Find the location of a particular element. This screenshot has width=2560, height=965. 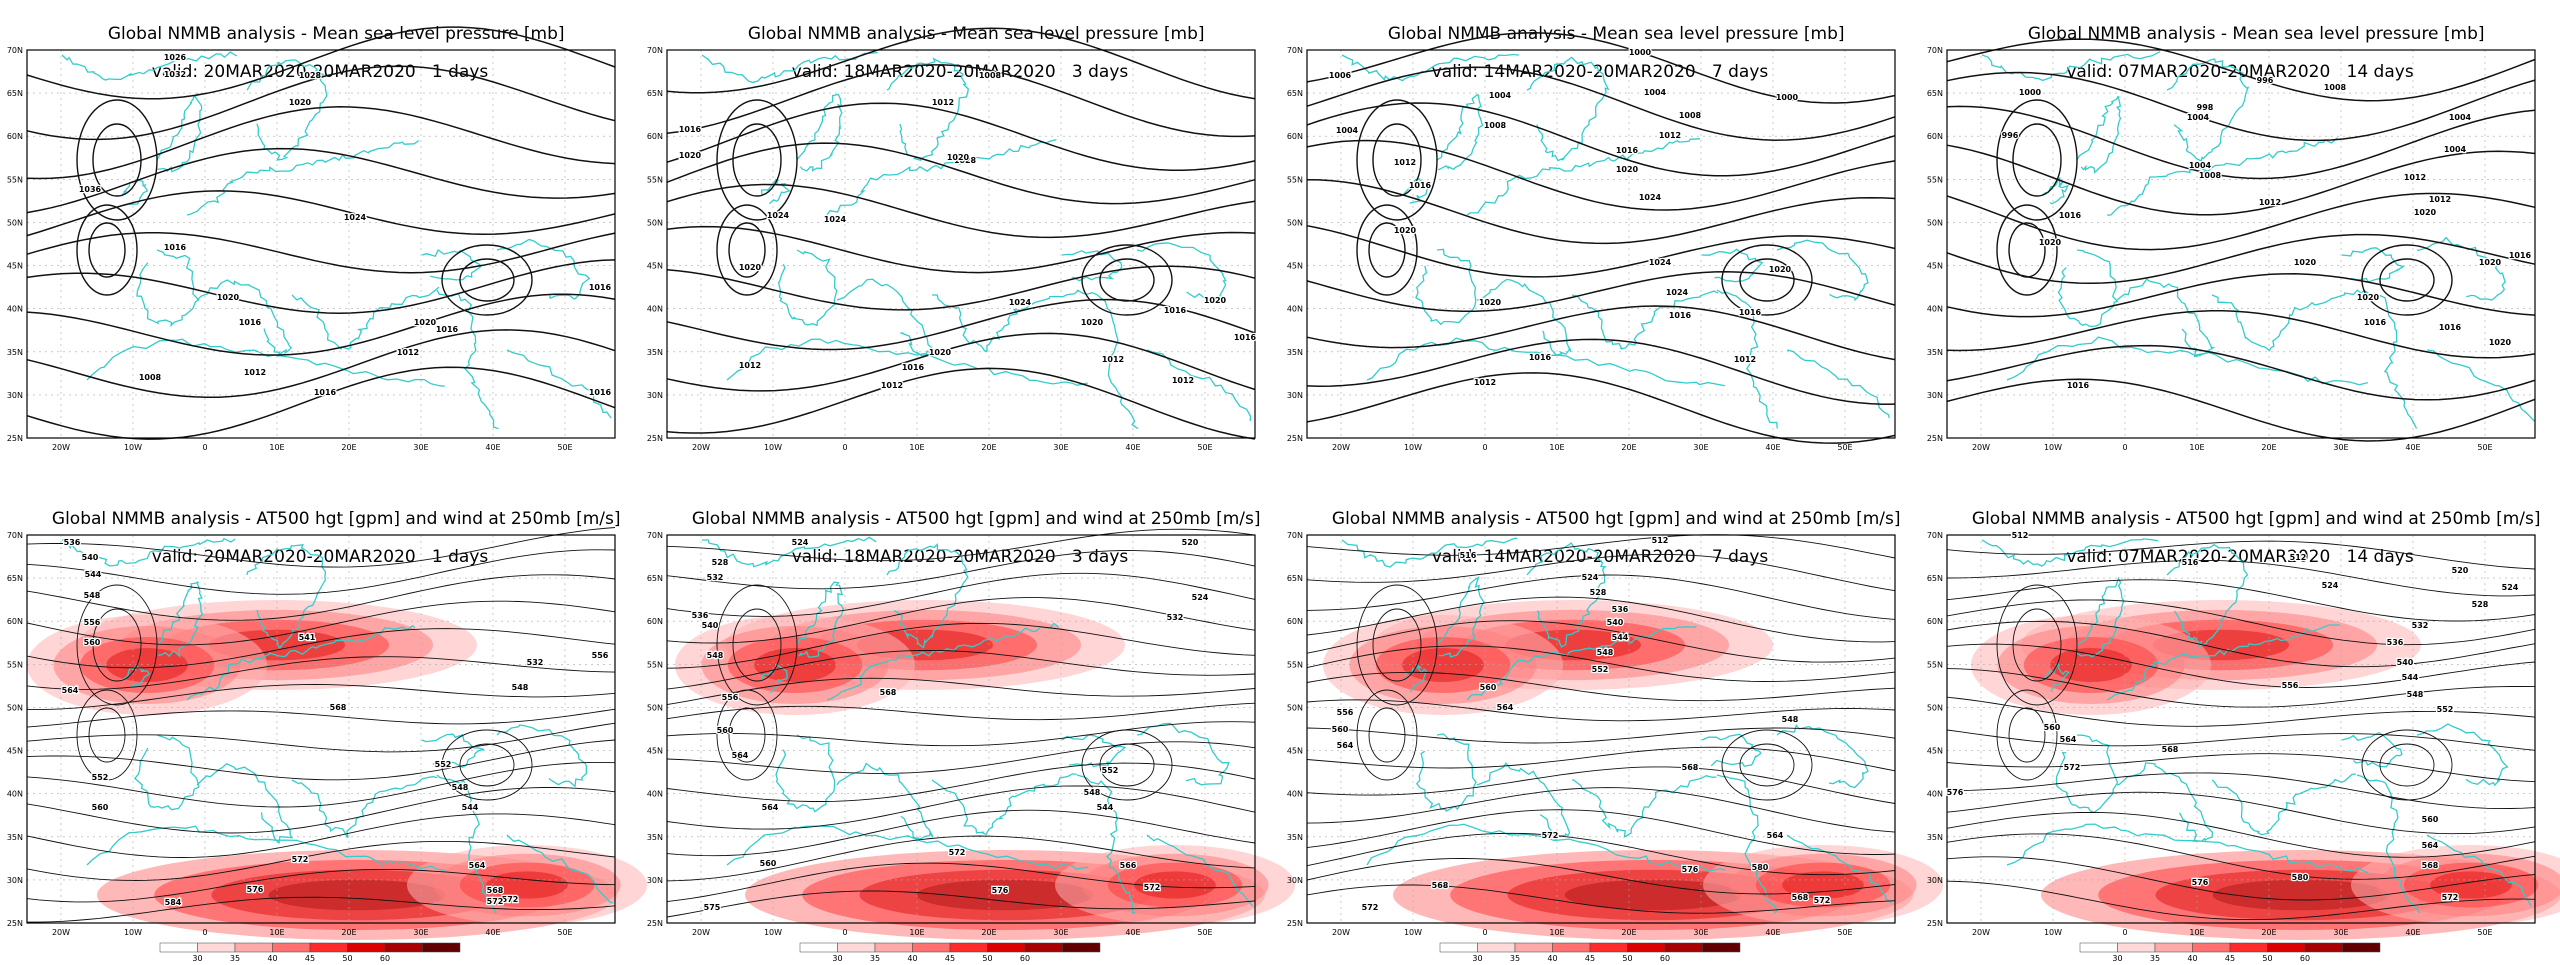

x-tick-label: 30E is located at coordinates (1700, 447).